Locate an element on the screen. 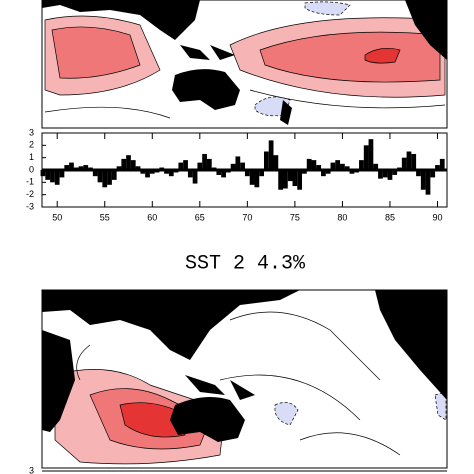  x-tick-label: 85 is located at coordinates (390, 217).